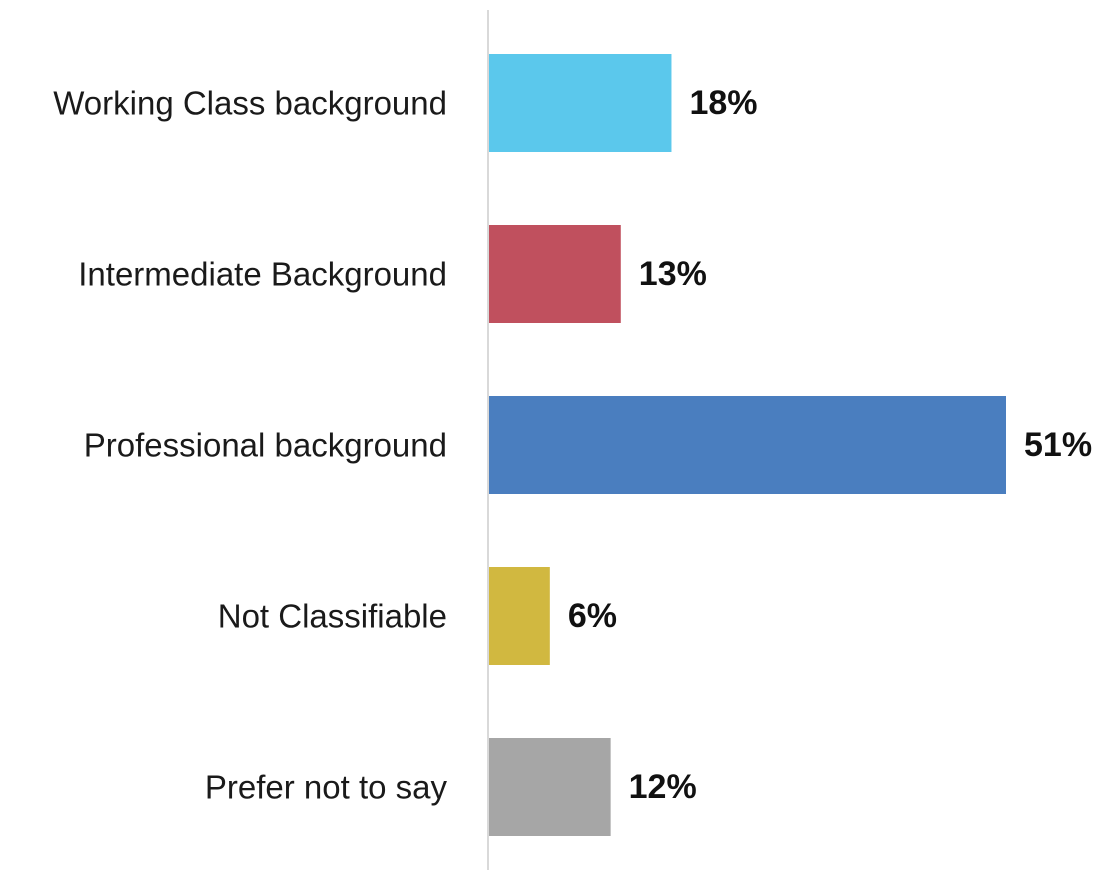 The height and width of the screenshot is (877, 1111). Describe the element at coordinates (1058, 445) in the screenshot. I see `value-label-2: 51%` at that location.